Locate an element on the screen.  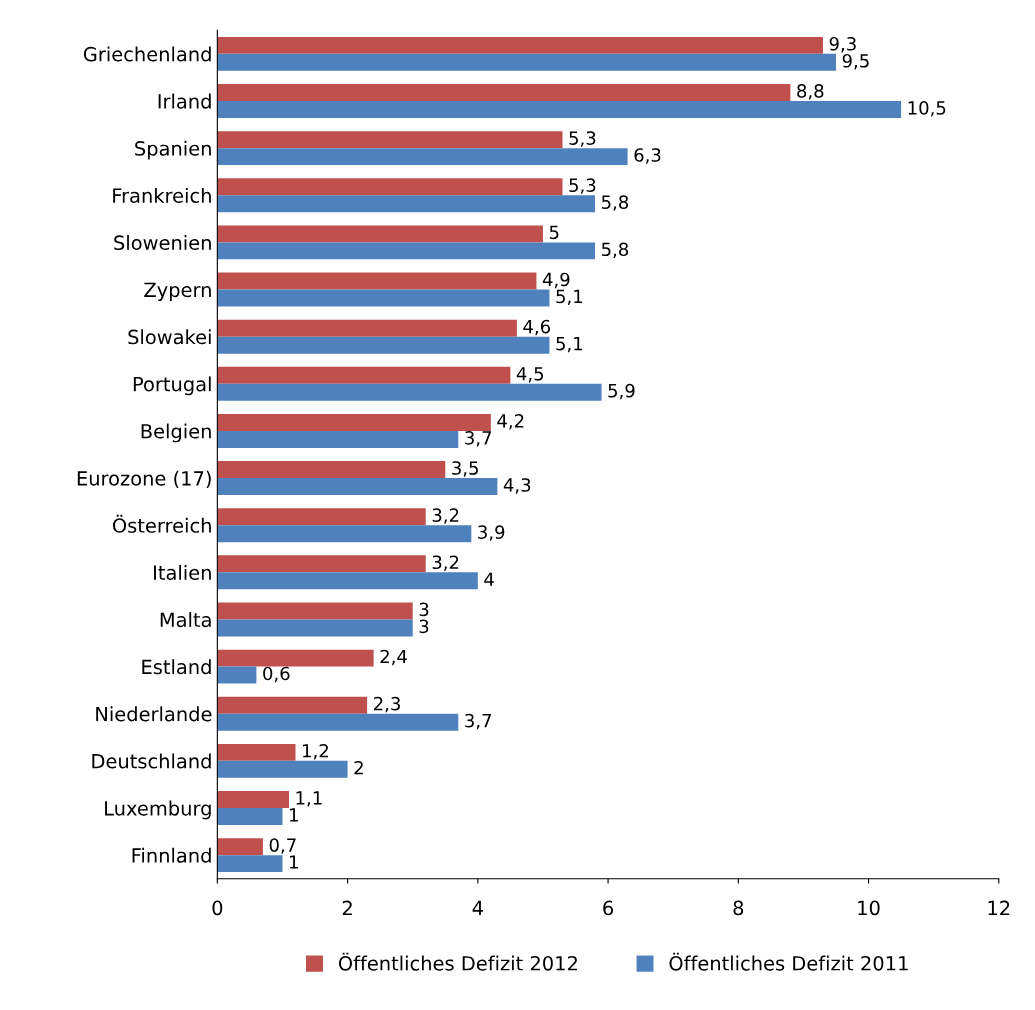
data-label: 9,3 is located at coordinates (842, 44).